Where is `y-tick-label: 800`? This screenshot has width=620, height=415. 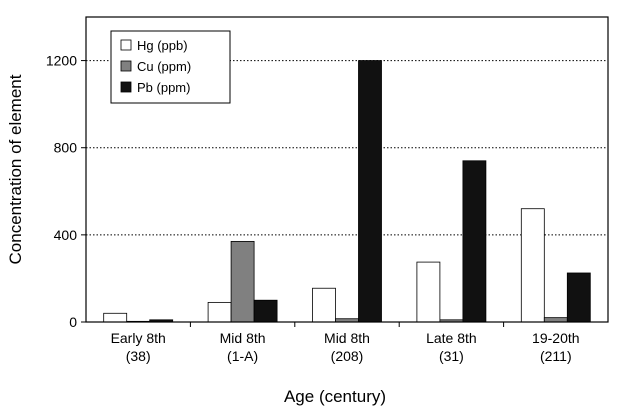 y-tick-label: 800 is located at coordinates (66, 148).